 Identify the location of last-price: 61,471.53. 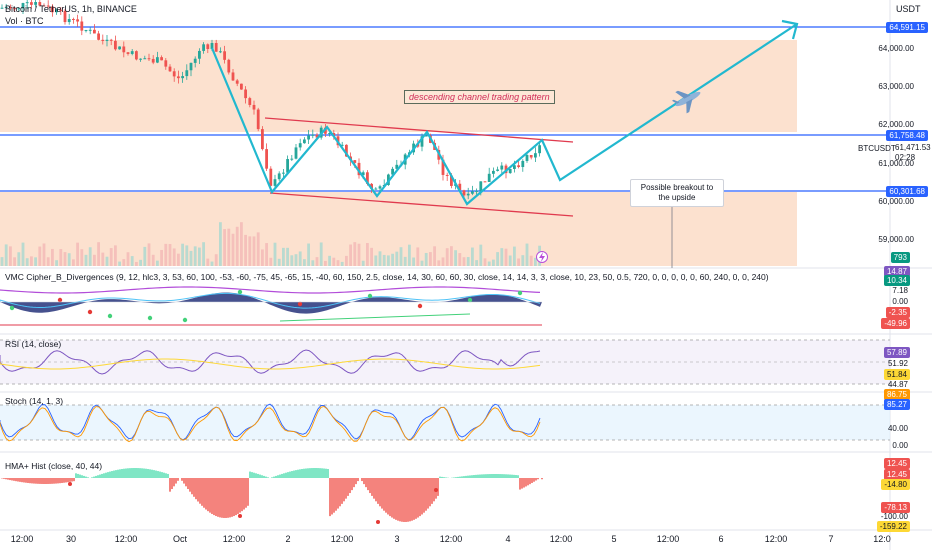
(913, 147).